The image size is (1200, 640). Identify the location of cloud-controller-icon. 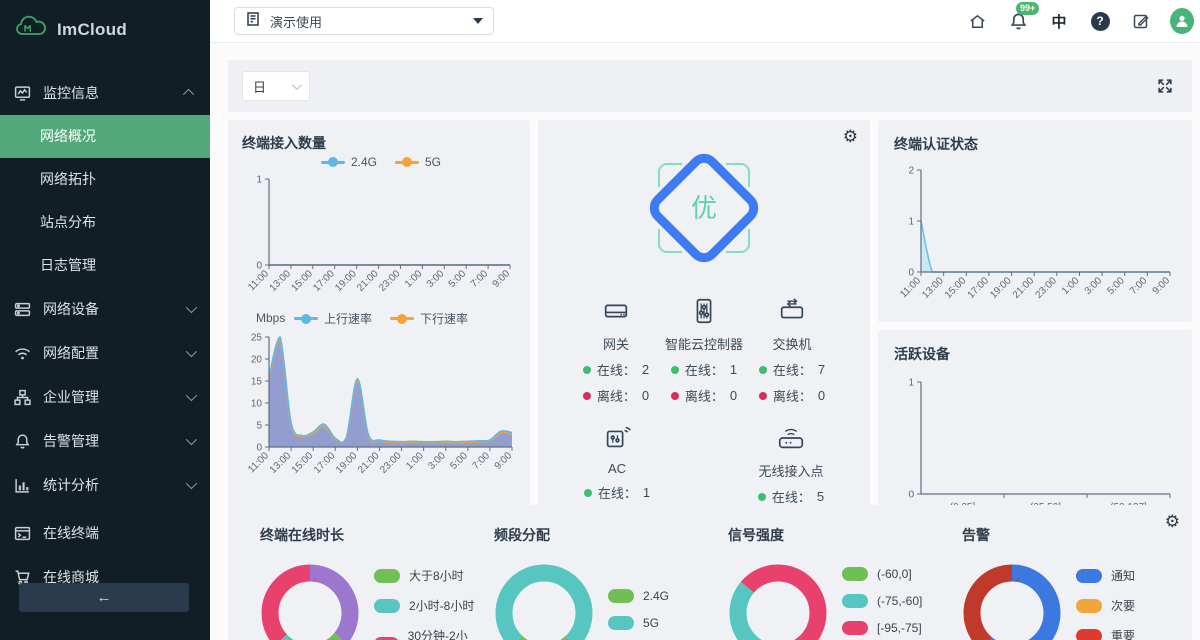
(704, 310).